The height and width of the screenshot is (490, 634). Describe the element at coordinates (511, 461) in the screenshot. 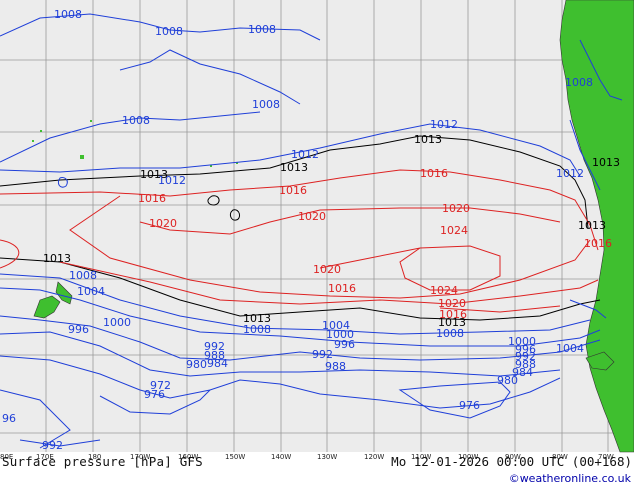

I see `valid-time: Mo 12-01-2026 00:00 UTC (00+168)` at that location.